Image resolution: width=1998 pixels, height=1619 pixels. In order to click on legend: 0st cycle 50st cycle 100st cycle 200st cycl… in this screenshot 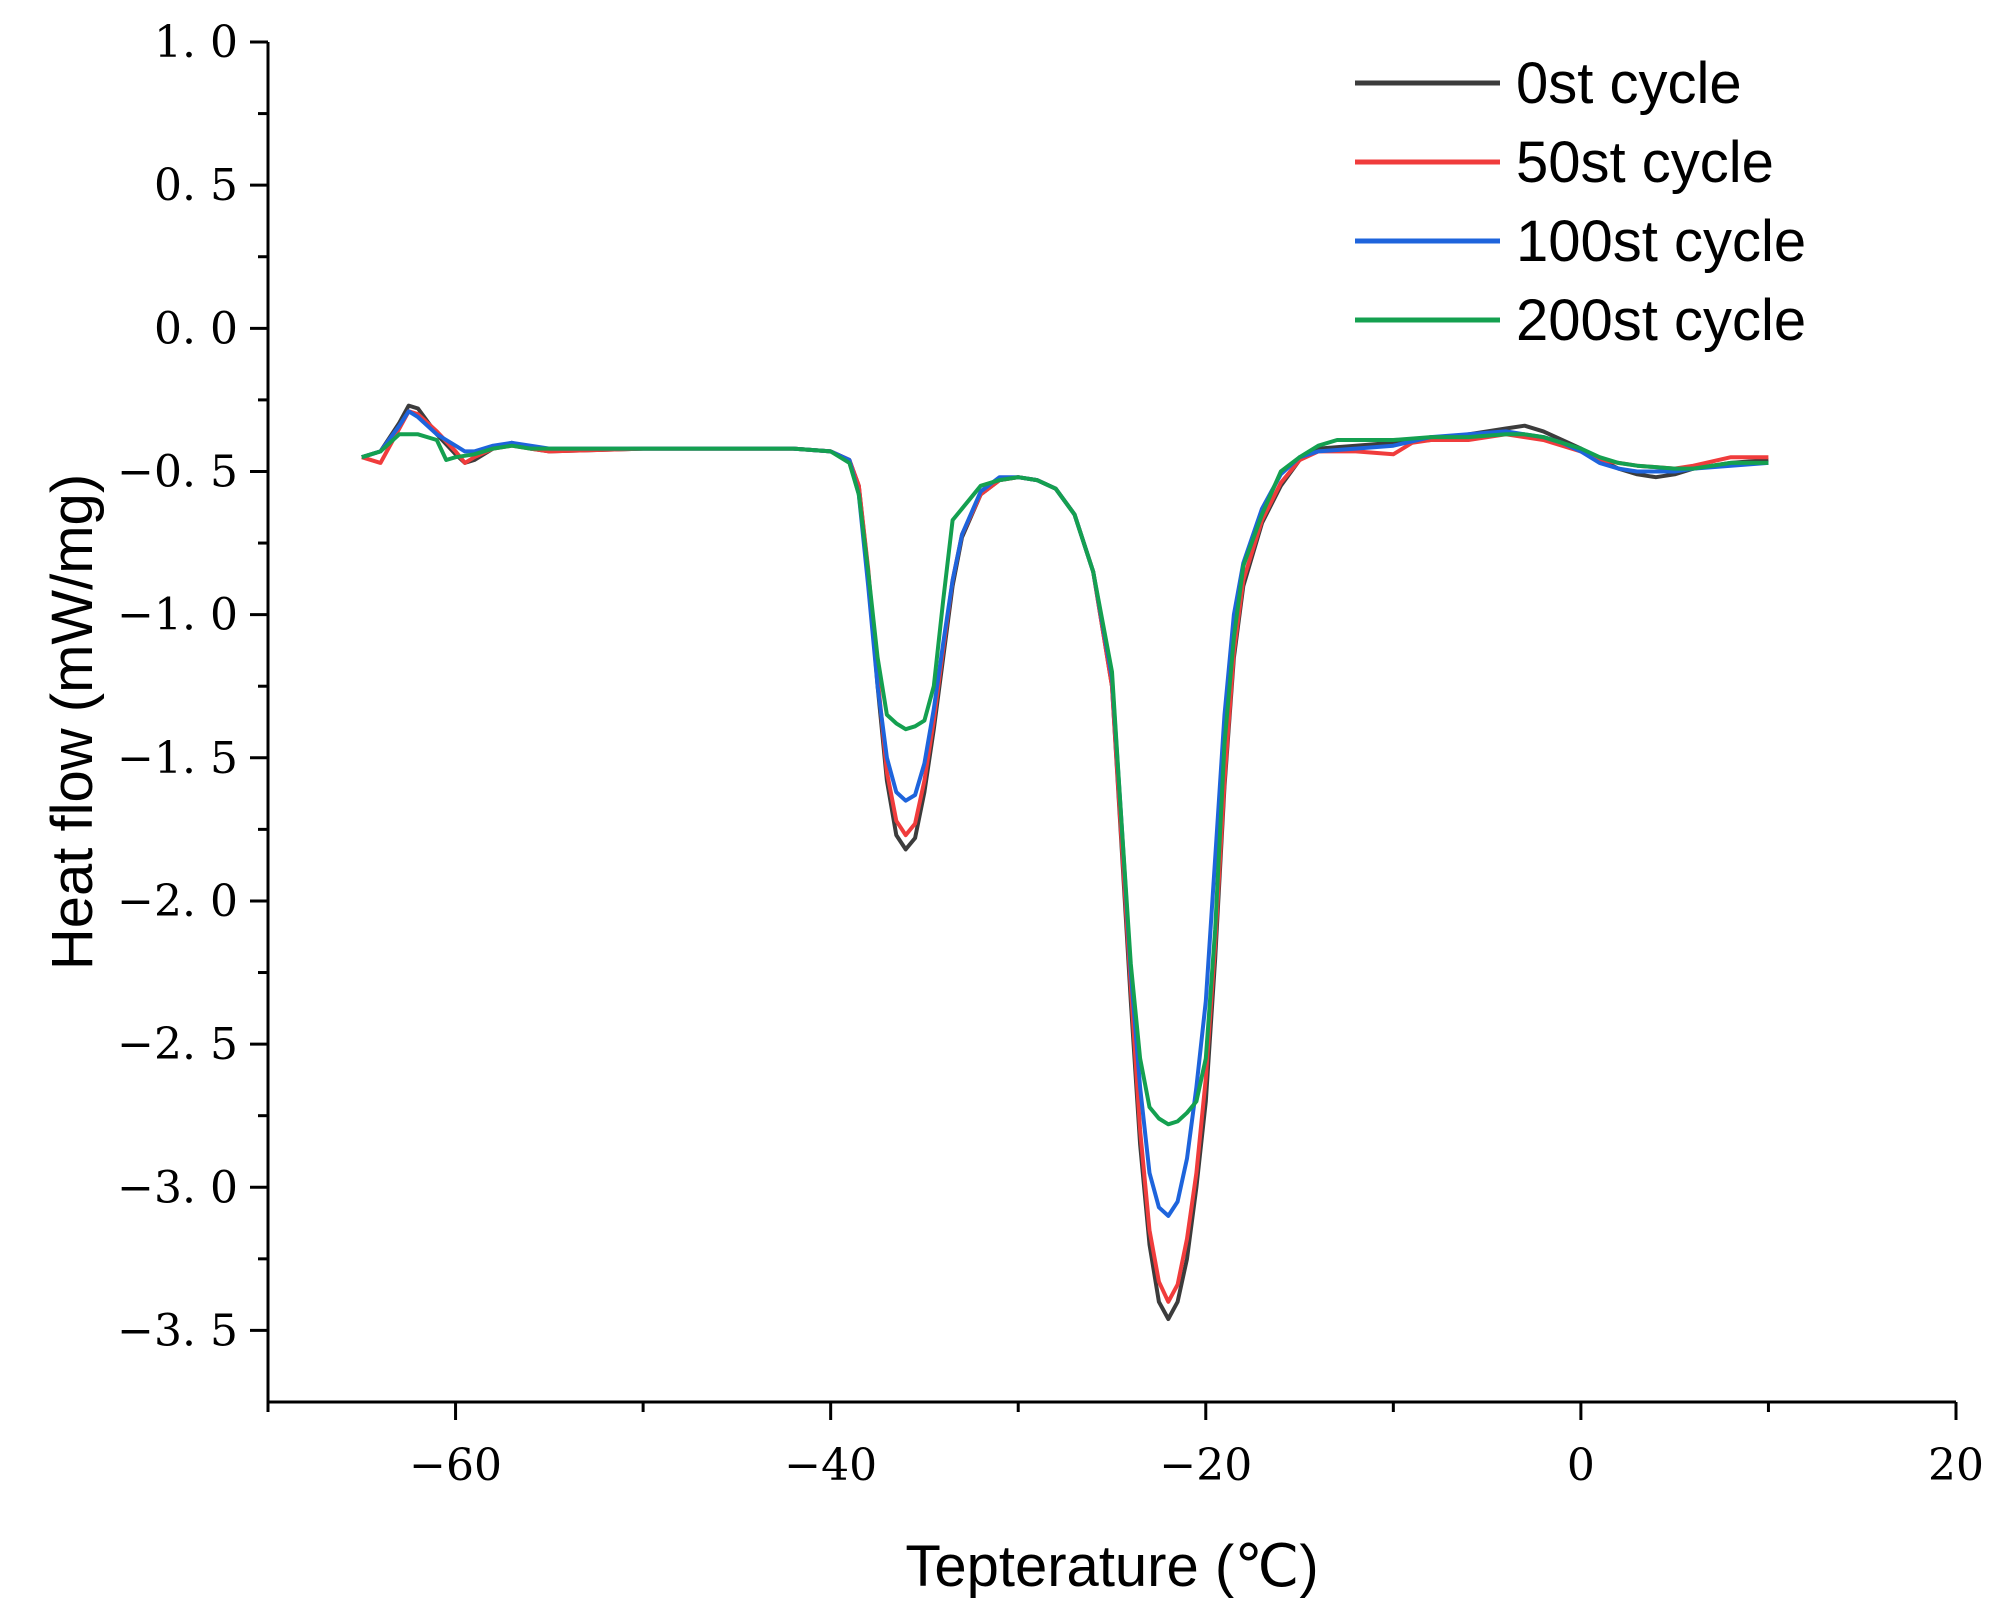, I will do `click(1580, 202)`.